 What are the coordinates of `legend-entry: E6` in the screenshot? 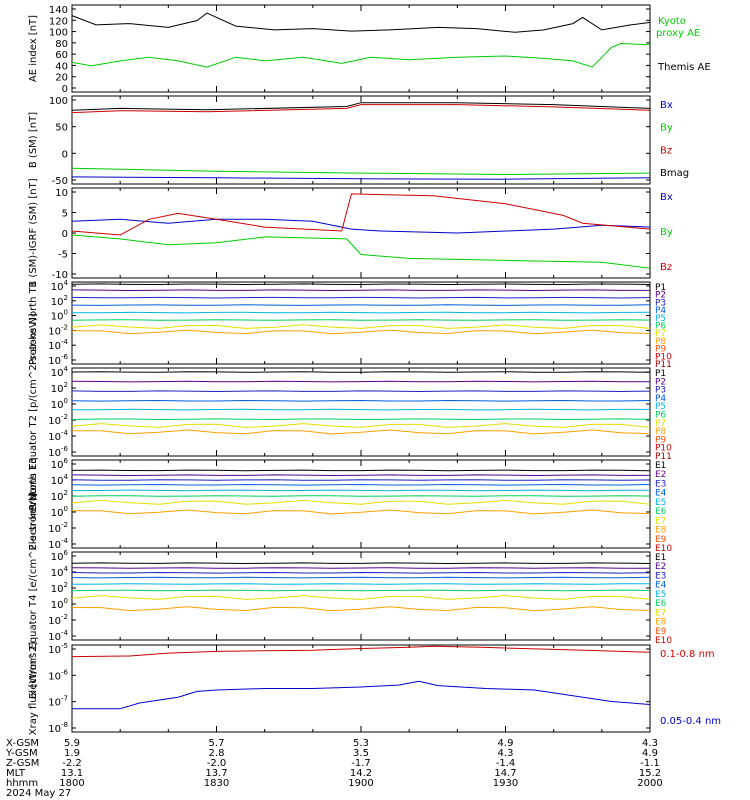 It's located at (661, 512).